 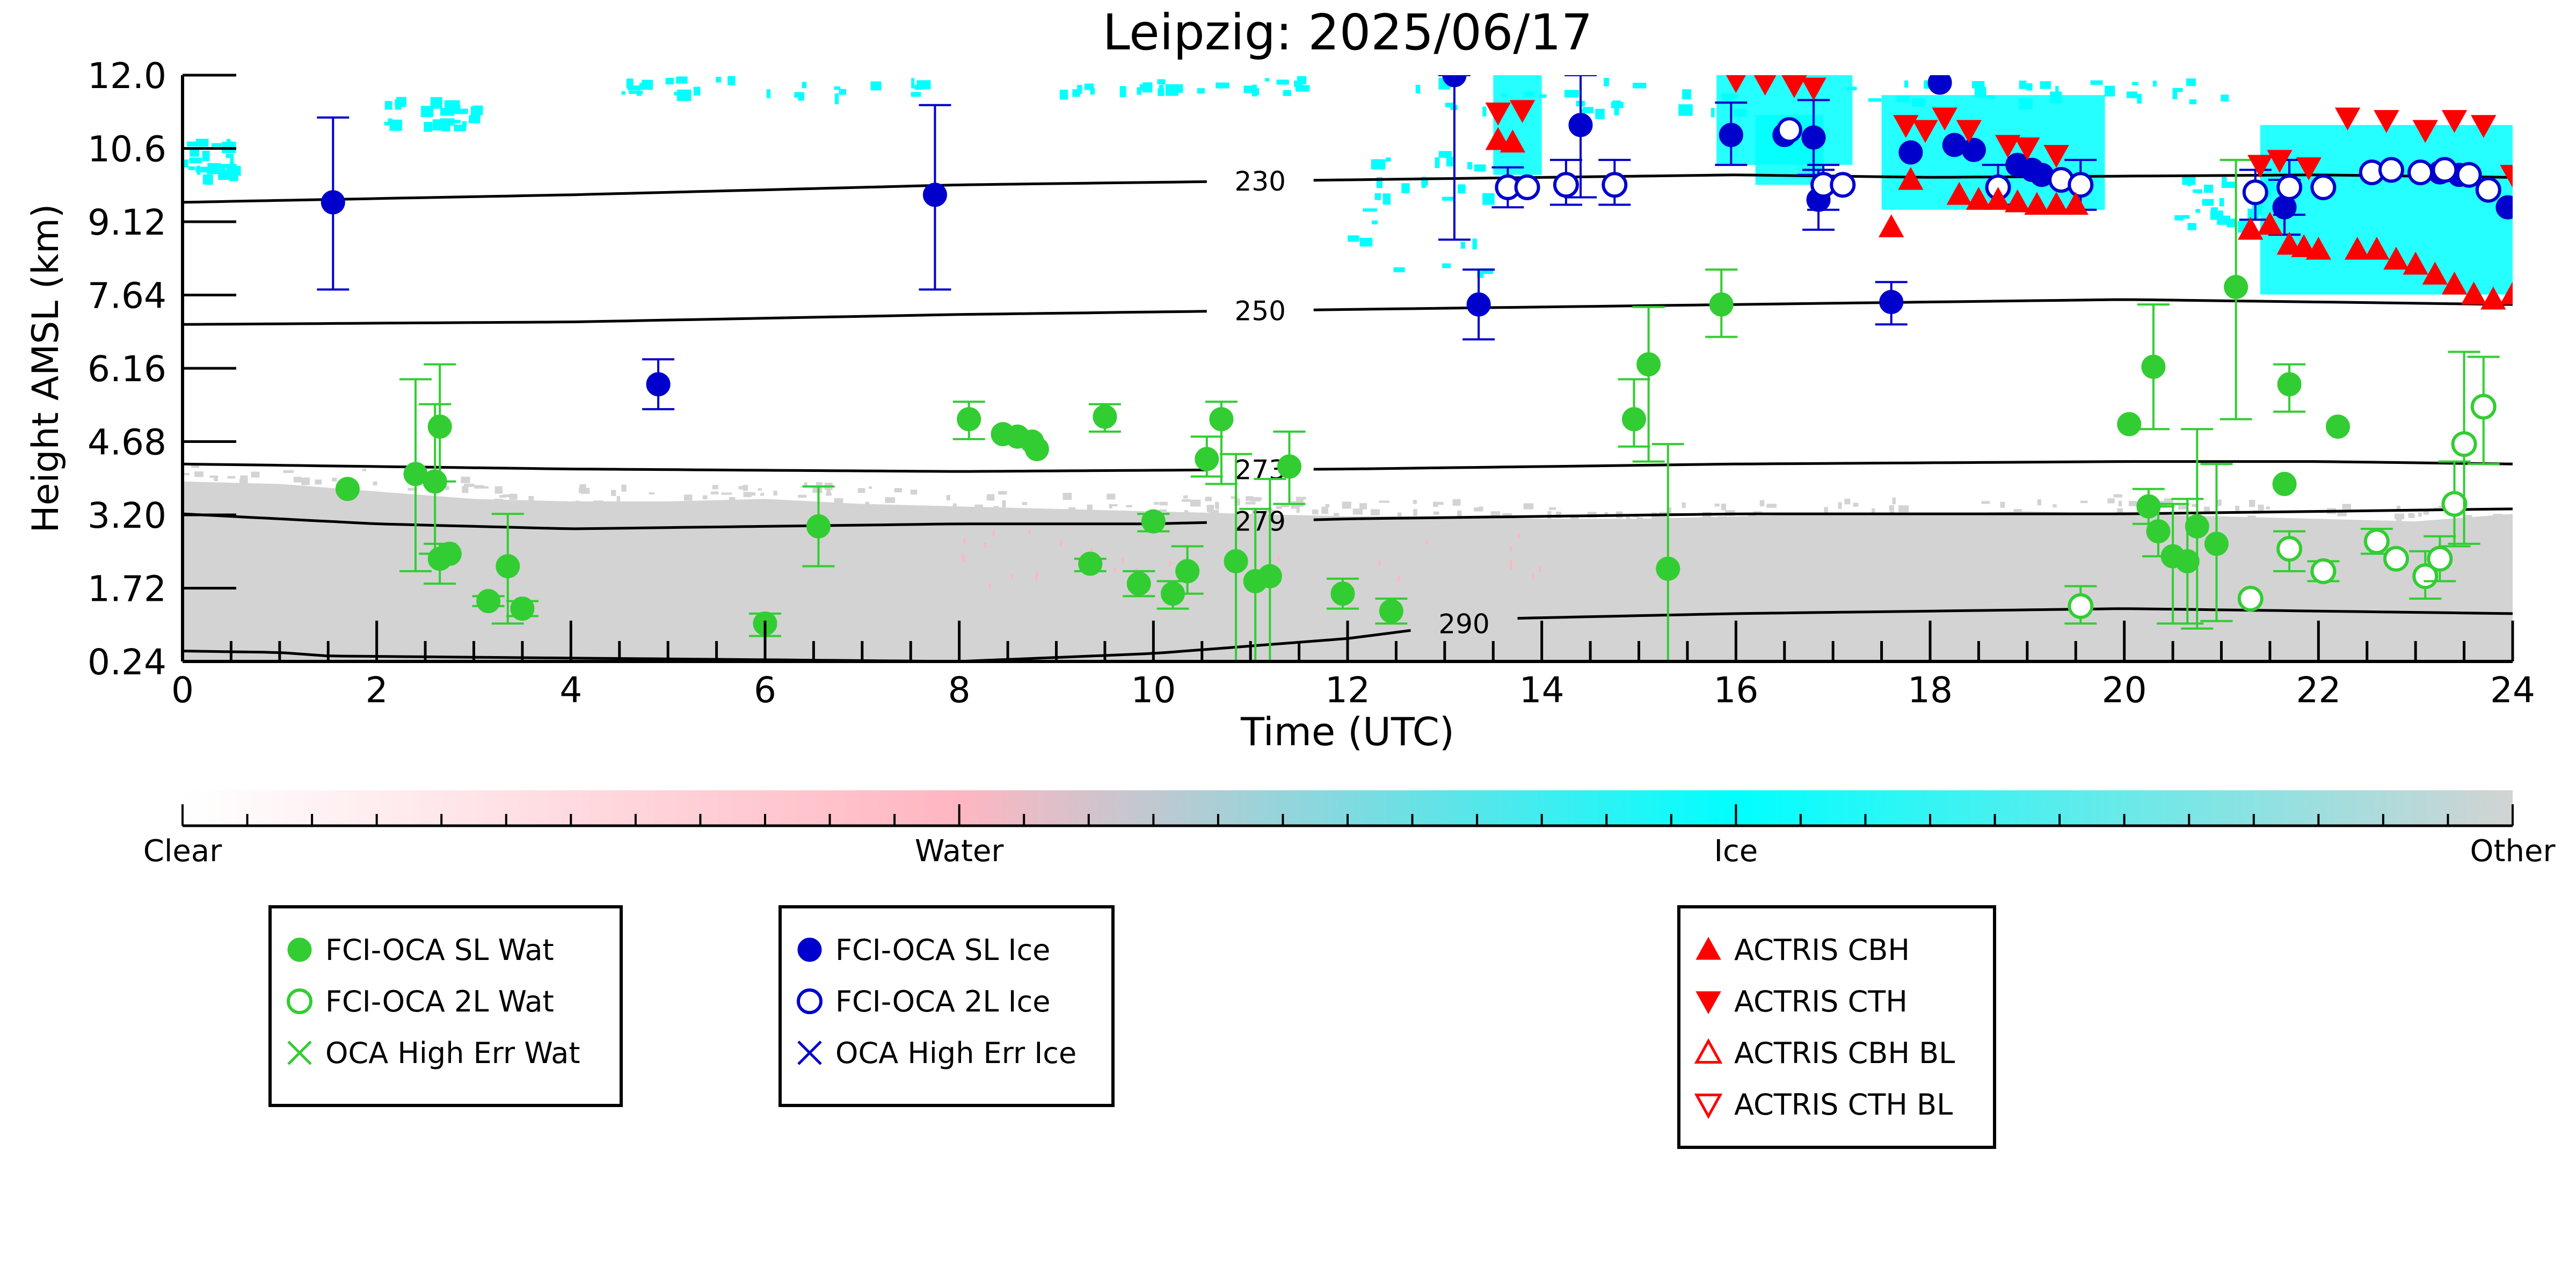 What do you see at coordinates (1153, 690) in the screenshot?
I see `x-tick-label: 10` at bounding box center [1153, 690].